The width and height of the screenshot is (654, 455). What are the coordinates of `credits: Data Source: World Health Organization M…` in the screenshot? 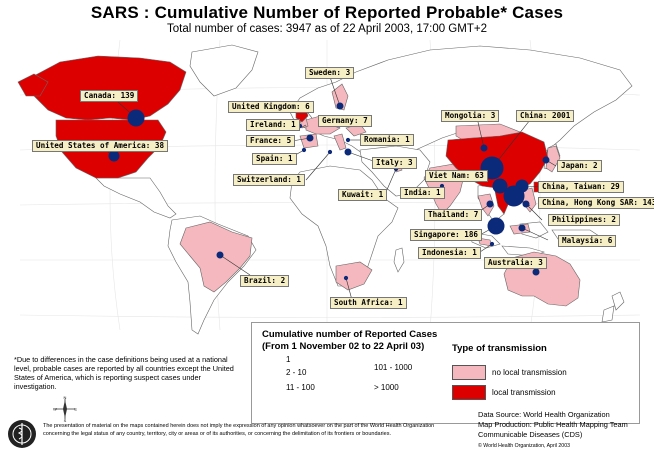 It's located at (563, 425).